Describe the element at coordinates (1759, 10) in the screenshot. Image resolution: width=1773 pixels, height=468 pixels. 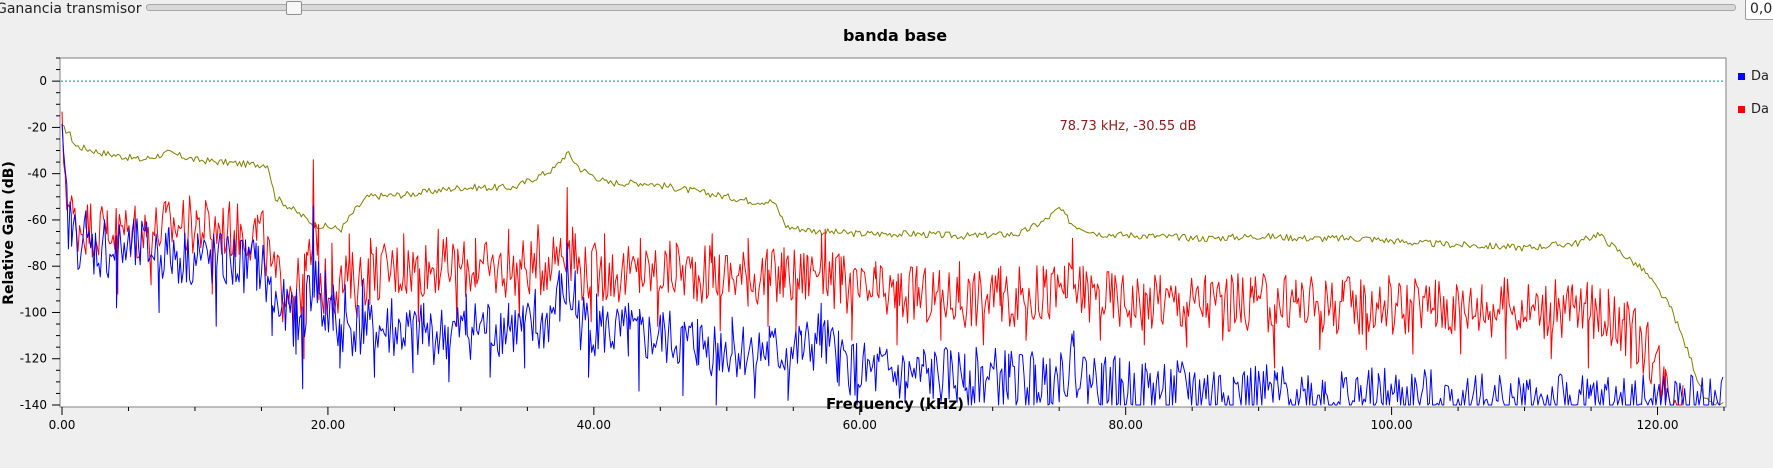
I see `gain-value-field: 0,0` at that location.